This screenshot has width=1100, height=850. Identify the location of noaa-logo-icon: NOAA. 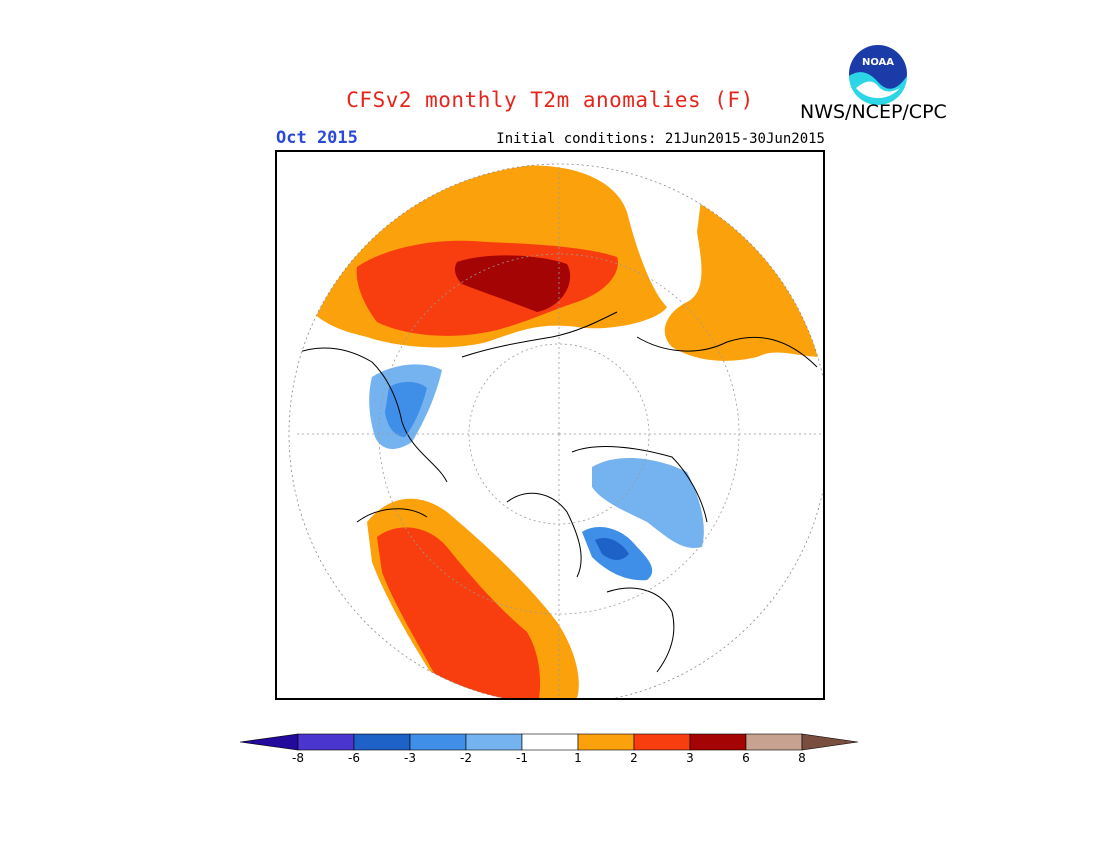
(878, 74).